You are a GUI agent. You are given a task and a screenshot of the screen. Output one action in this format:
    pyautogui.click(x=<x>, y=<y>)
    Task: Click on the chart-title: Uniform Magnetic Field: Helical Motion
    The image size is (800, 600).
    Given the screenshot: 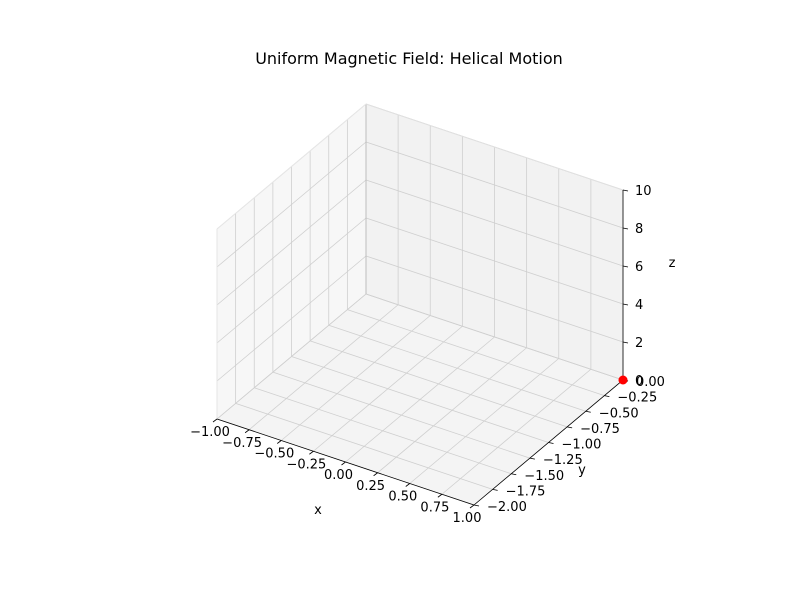 What is the action you would take?
    pyautogui.click(x=409, y=58)
    